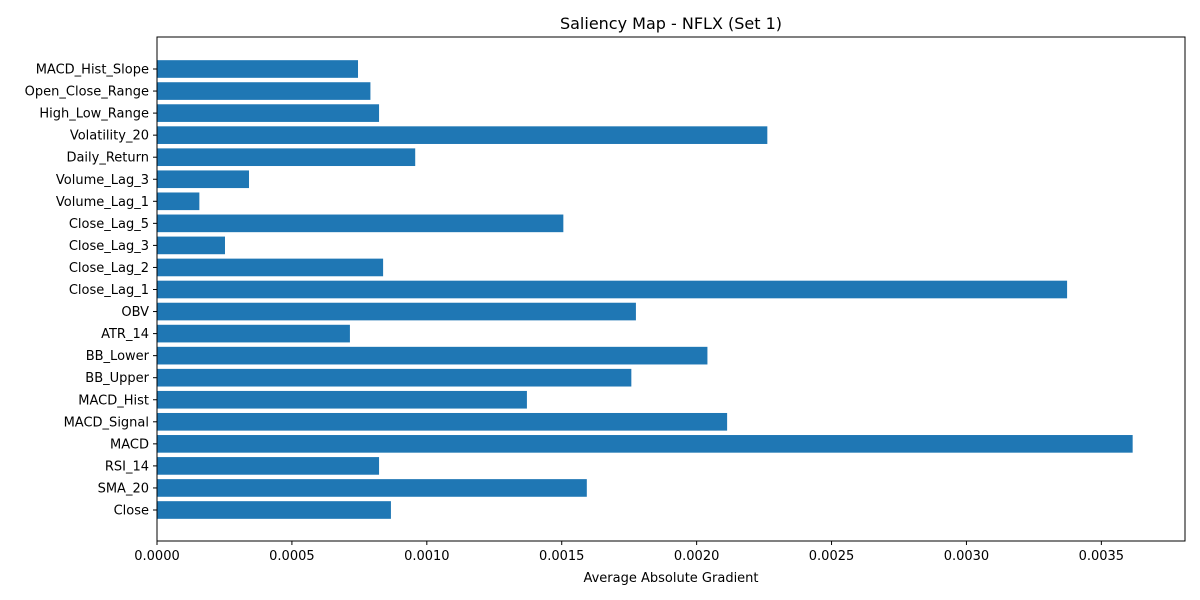  Describe the element at coordinates (123, 488) in the screenshot. I see `y-tick-label: SMA_20` at that location.